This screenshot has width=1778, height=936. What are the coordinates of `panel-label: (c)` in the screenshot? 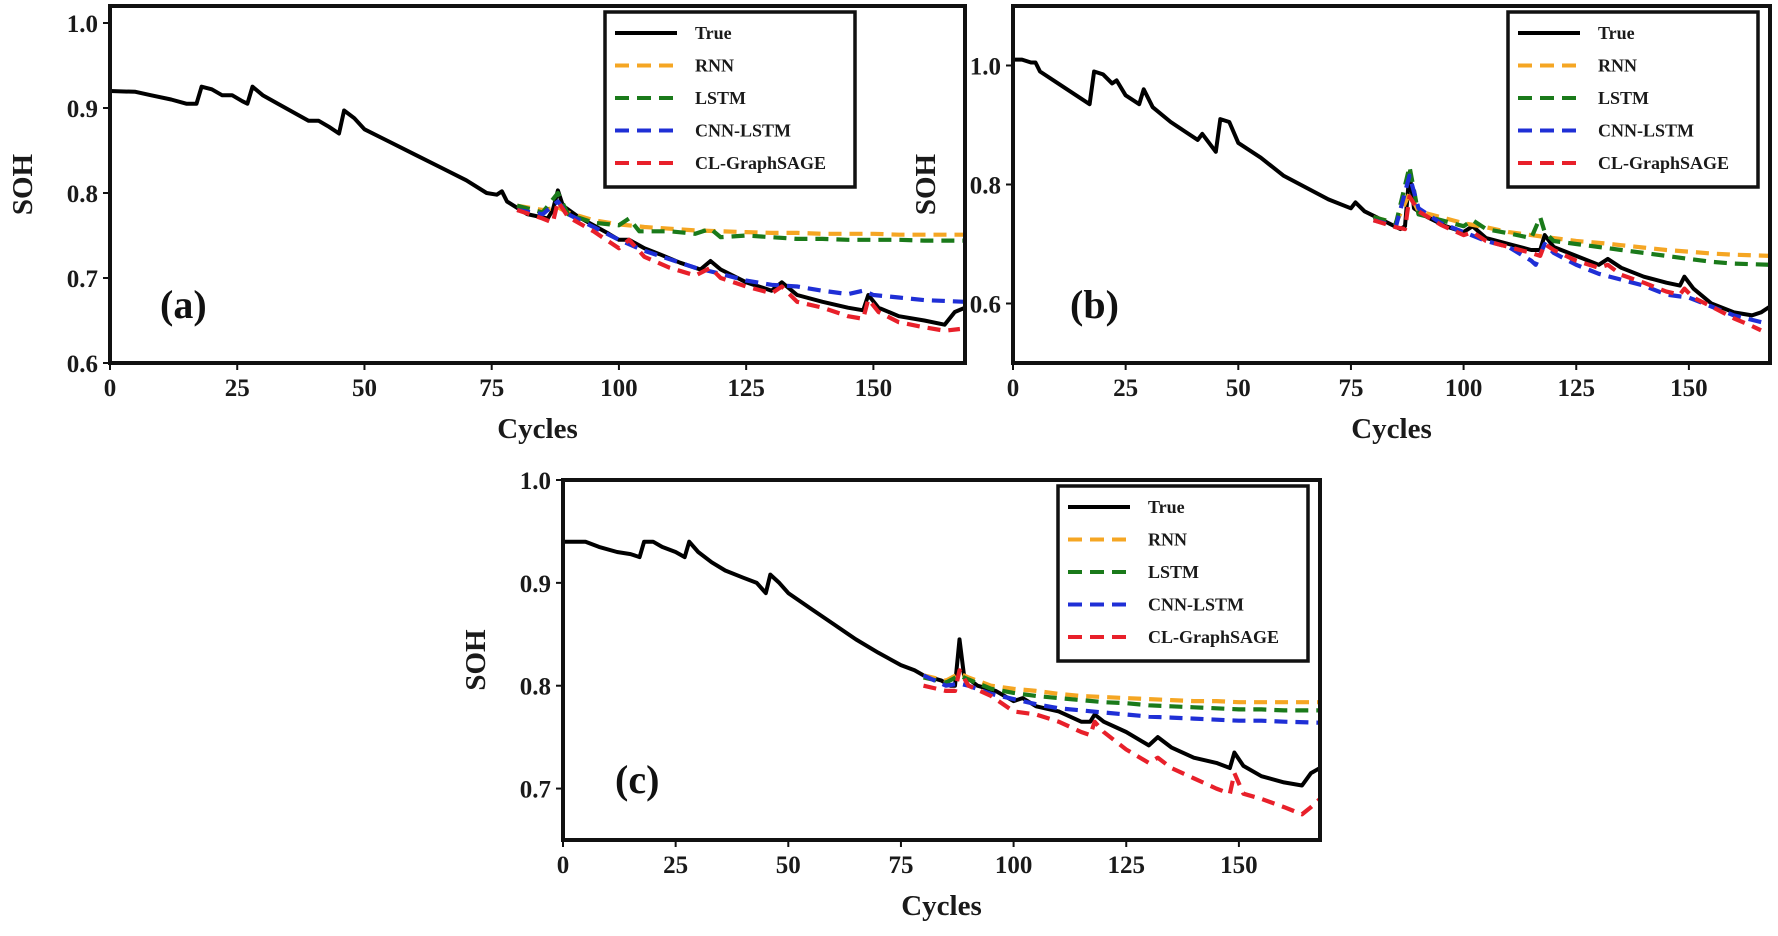 It's located at (637, 779).